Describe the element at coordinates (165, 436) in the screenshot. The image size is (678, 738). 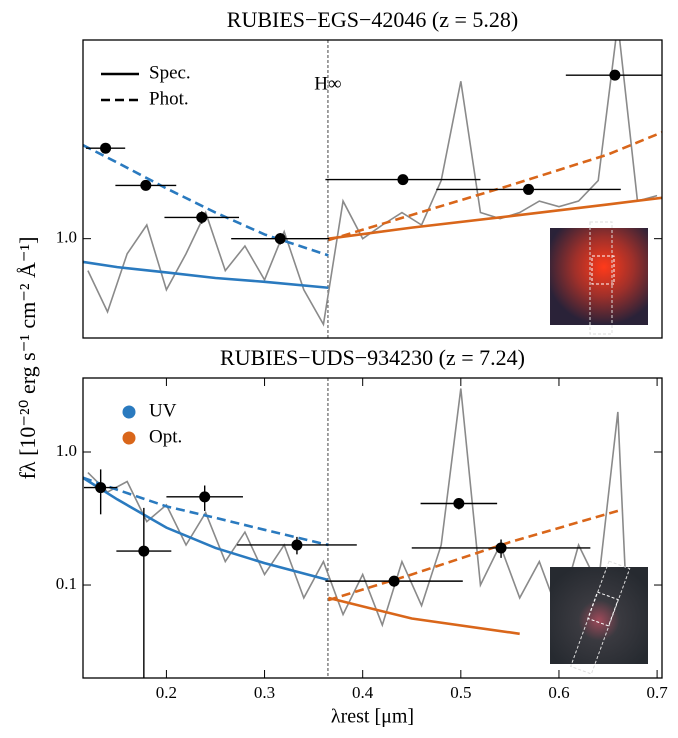
I see `legend-label: Opt.` at that location.